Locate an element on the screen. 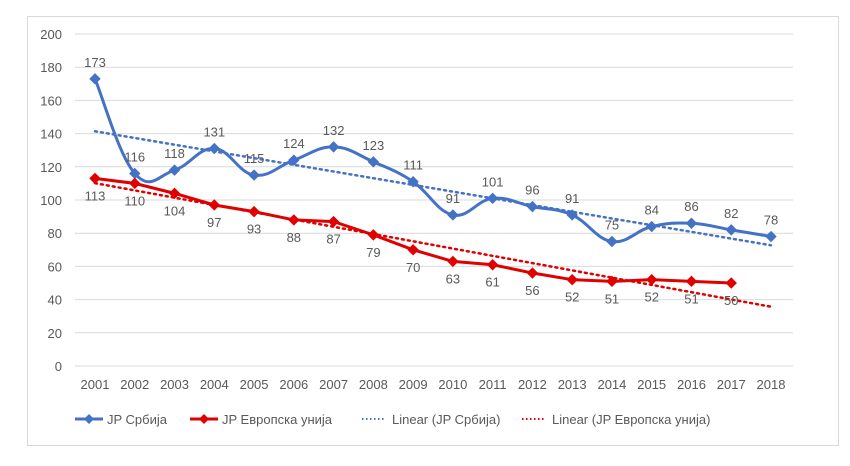  x-tick-label: 2015 is located at coordinates (651, 384).